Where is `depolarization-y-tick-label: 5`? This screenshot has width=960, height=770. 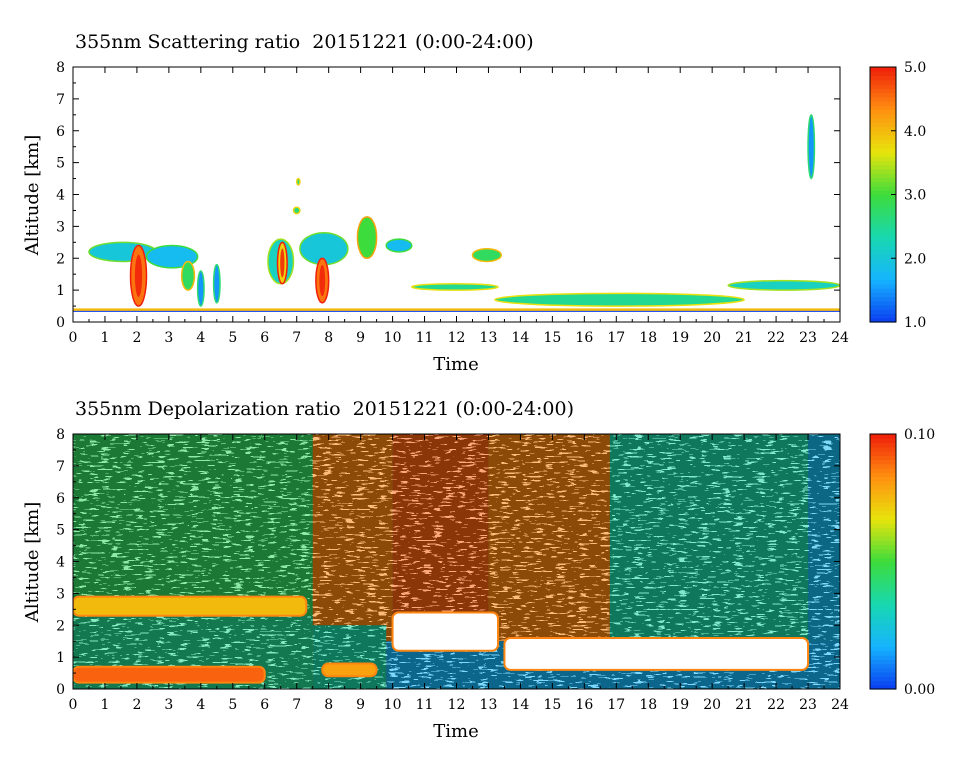 depolarization-y-tick-label: 5 is located at coordinates (60, 531).